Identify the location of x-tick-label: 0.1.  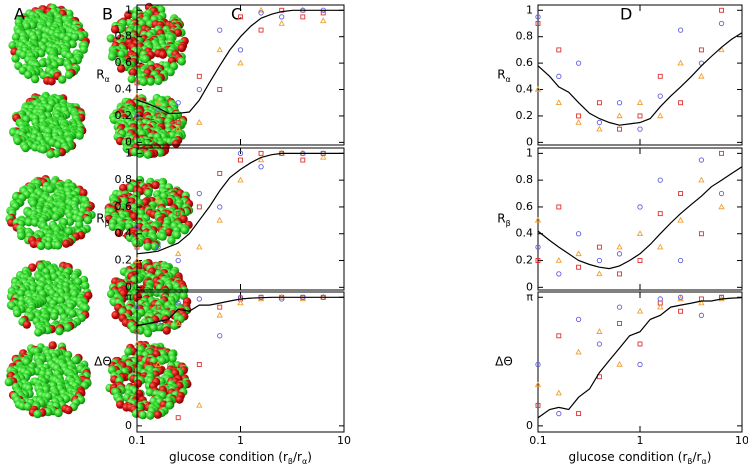
(538, 440).